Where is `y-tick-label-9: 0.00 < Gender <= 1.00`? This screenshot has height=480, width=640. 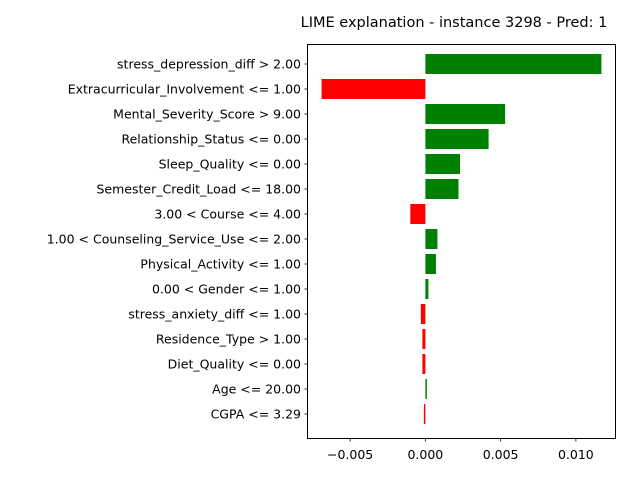 y-tick-label-9: 0.00 < Gender <= 1.00 is located at coordinates (226, 289).